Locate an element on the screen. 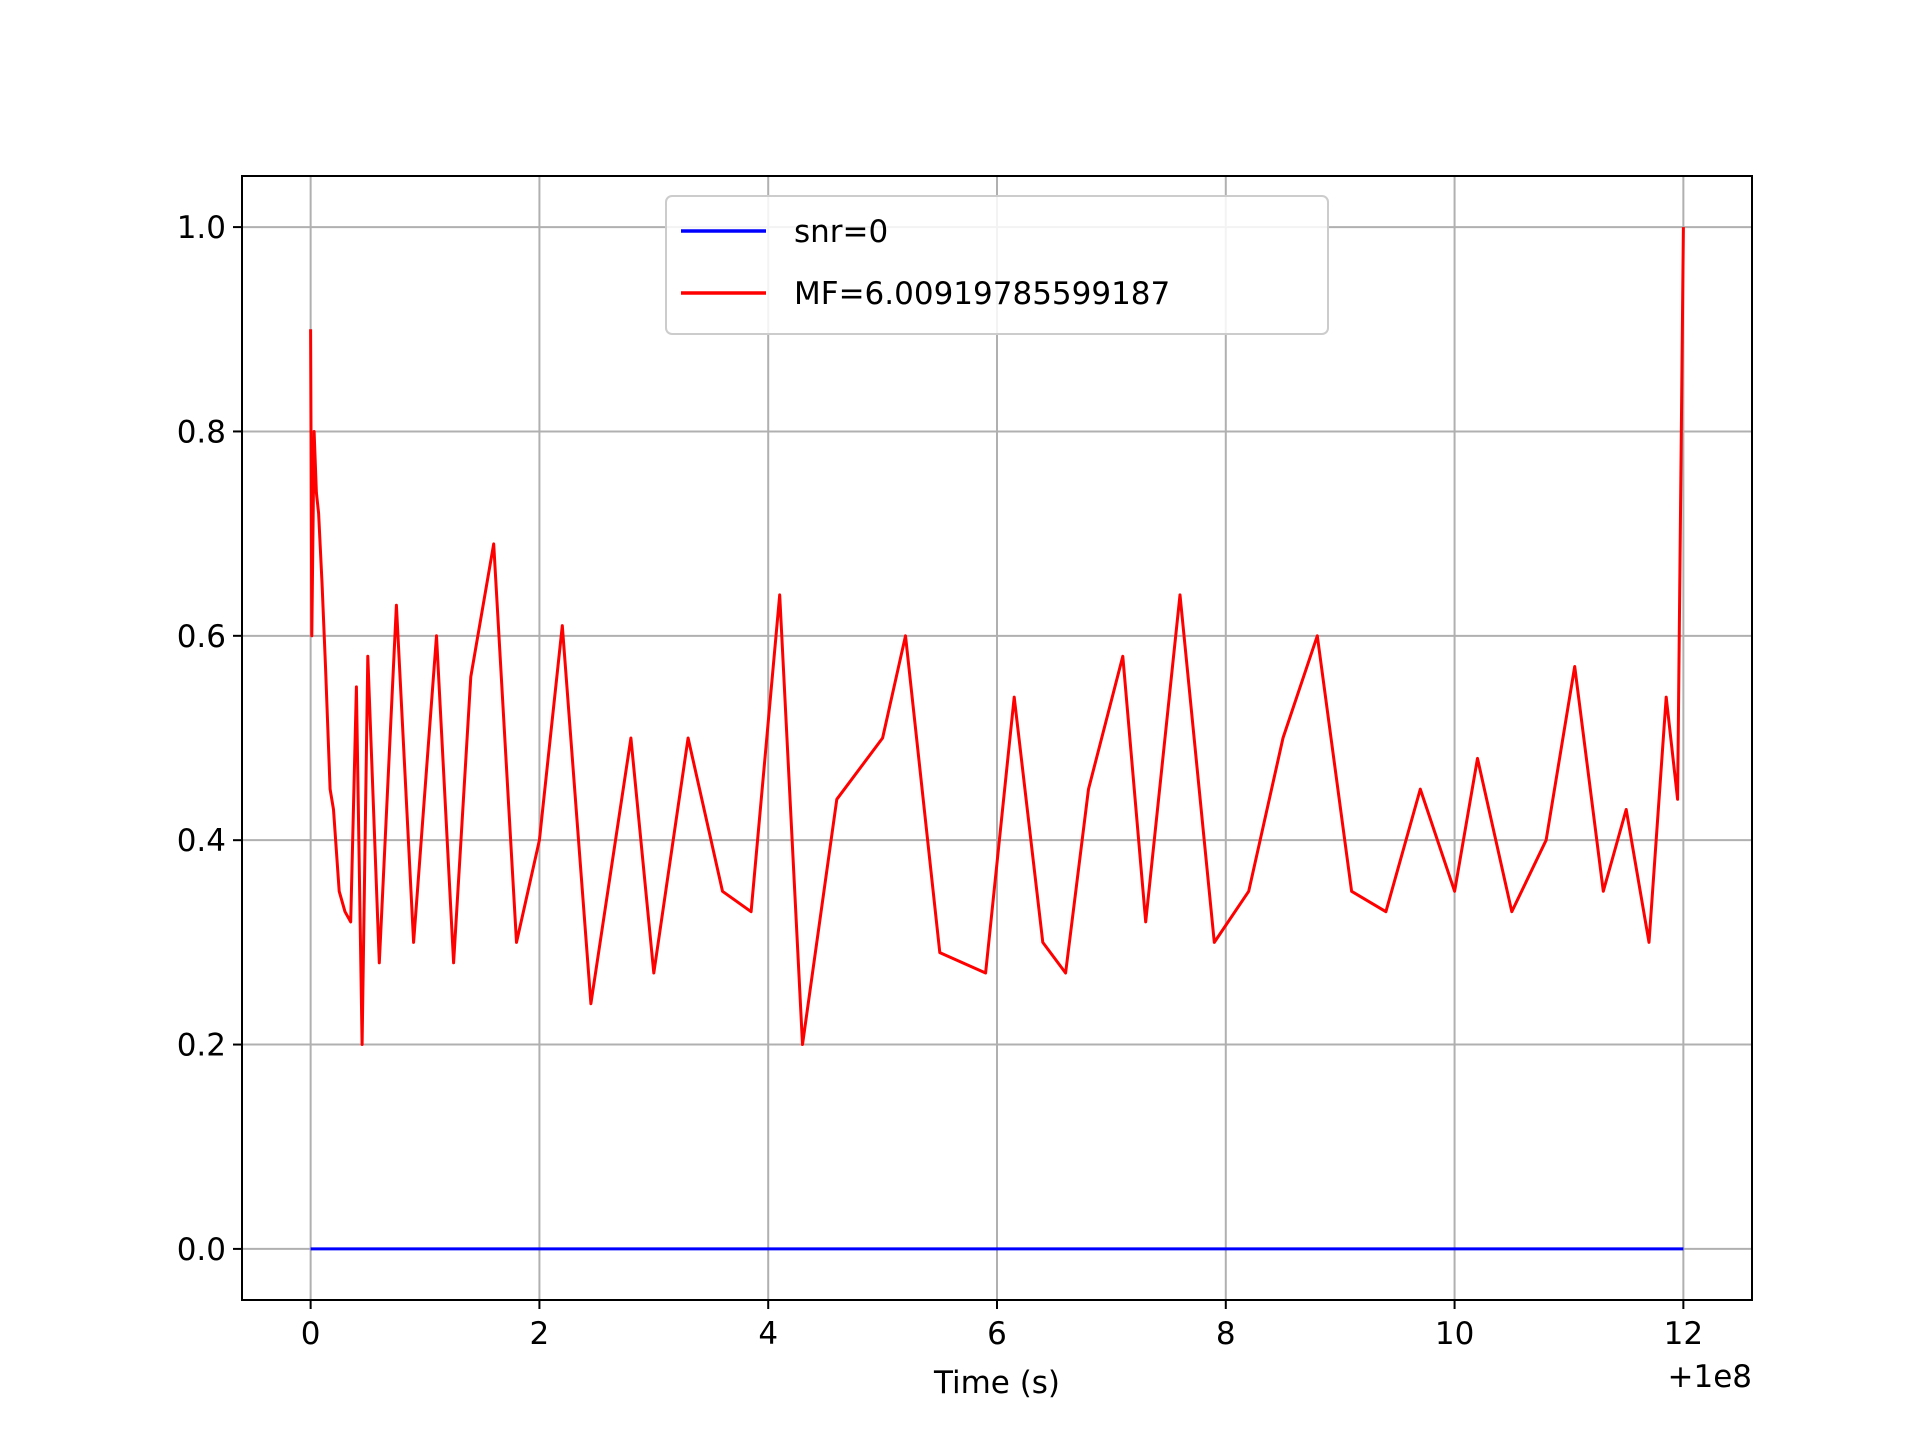 Image resolution: width=1920 pixels, height=1440 pixels. y-tick-label: 0.2 is located at coordinates (201, 1046).